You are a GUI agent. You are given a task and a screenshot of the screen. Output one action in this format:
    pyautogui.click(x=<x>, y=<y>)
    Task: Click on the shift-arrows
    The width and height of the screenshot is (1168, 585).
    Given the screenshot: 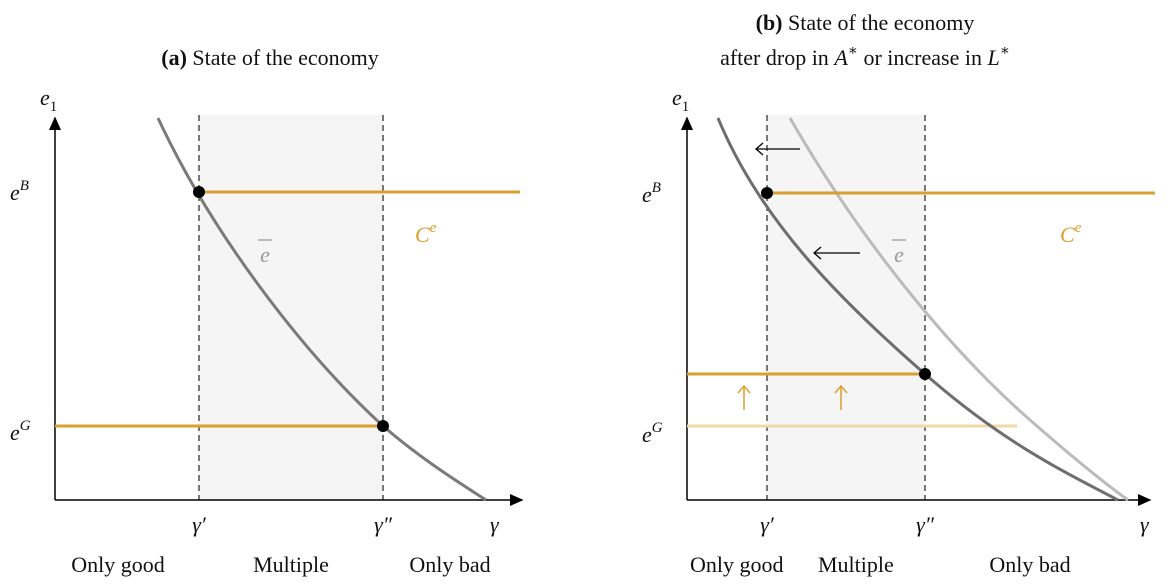 What is the action you would take?
    pyautogui.click(x=807, y=201)
    